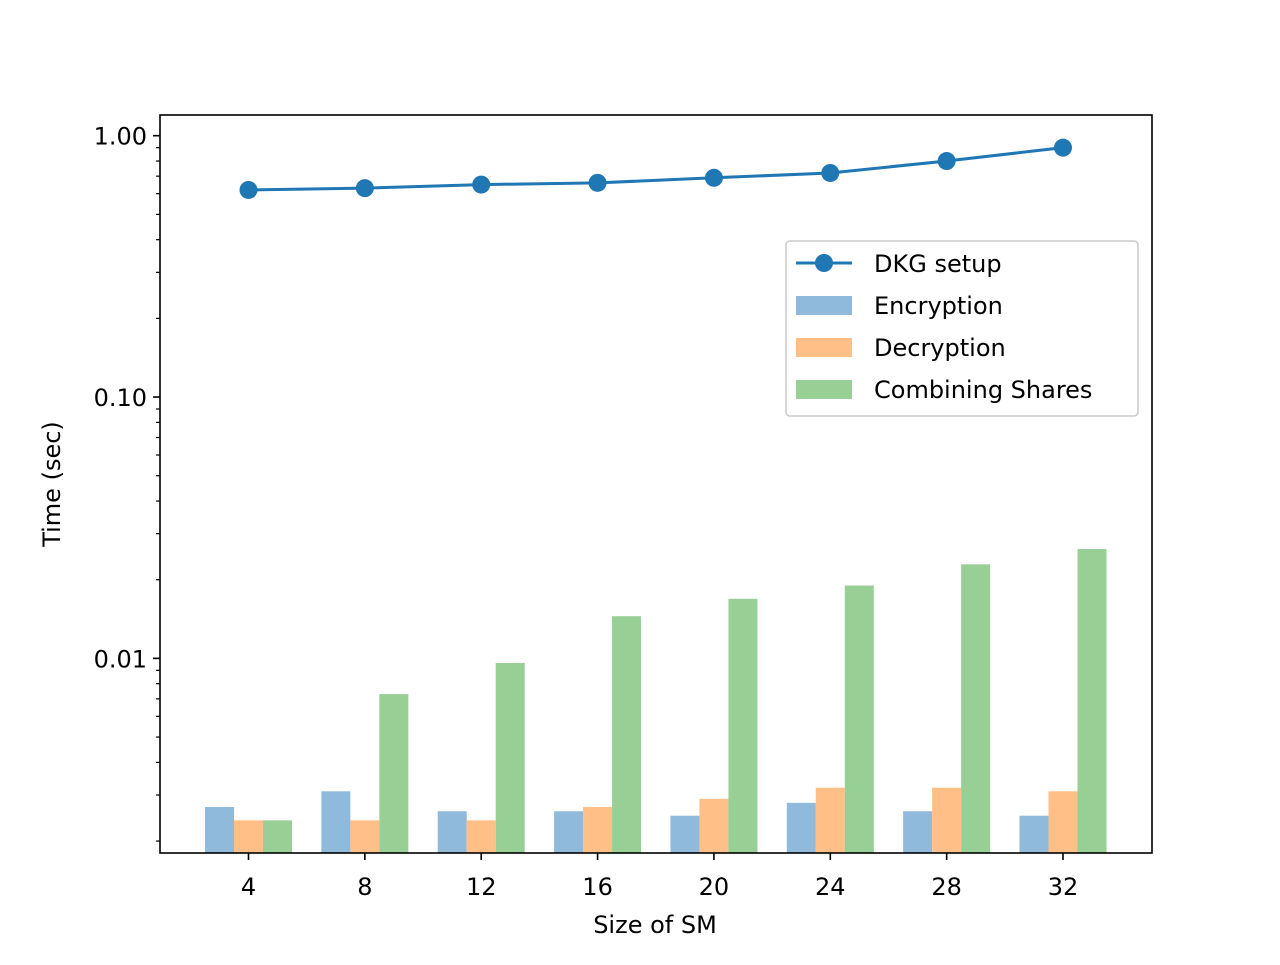 The height and width of the screenshot is (965, 1280). Describe the element at coordinates (824, 263) in the screenshot. I see `legend-marker-dkg-setup` at that location.